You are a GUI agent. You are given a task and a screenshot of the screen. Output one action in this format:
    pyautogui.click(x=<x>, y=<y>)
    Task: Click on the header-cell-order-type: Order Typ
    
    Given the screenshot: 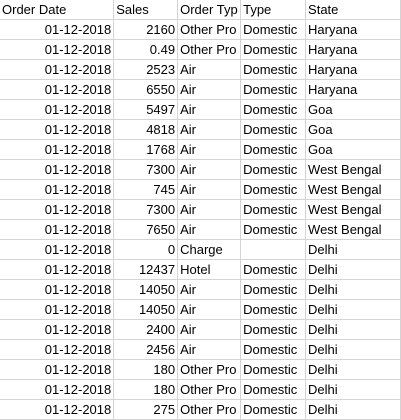 What is the action you would take?
    pyautogui.click(x=209, y=10)
    